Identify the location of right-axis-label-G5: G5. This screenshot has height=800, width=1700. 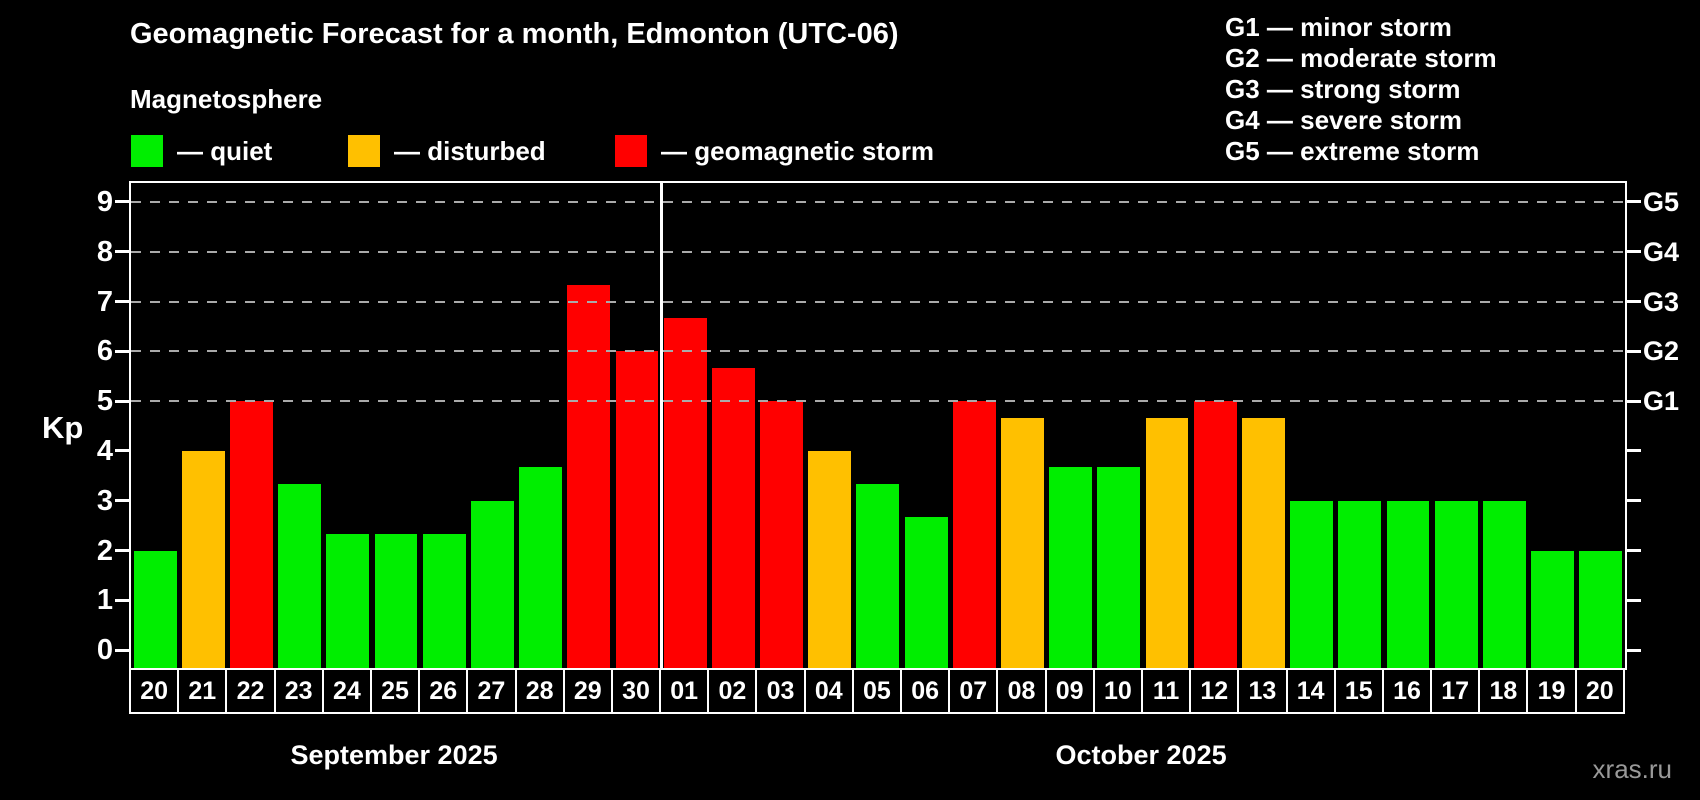
(1661, 201).